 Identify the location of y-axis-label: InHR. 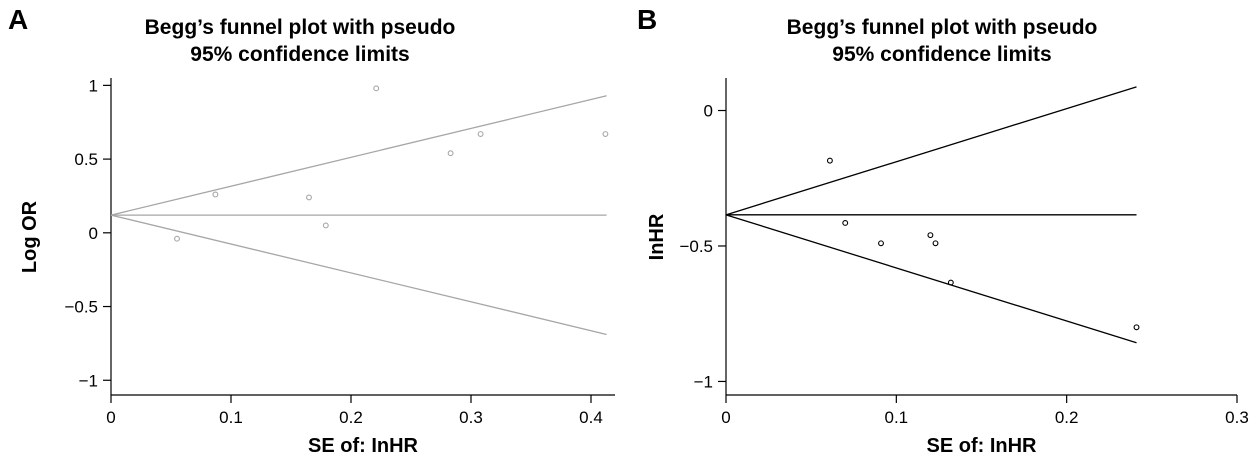
(657, 236).